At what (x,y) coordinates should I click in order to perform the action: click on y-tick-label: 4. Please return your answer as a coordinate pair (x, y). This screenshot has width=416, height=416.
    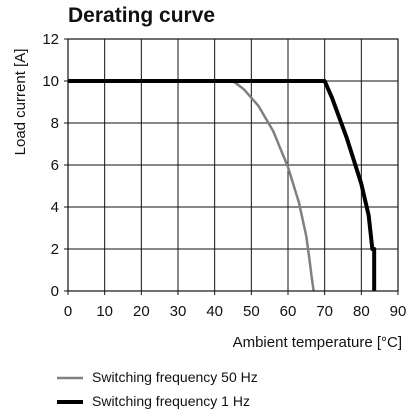
    Looking at the image, I should click on (55, 207).